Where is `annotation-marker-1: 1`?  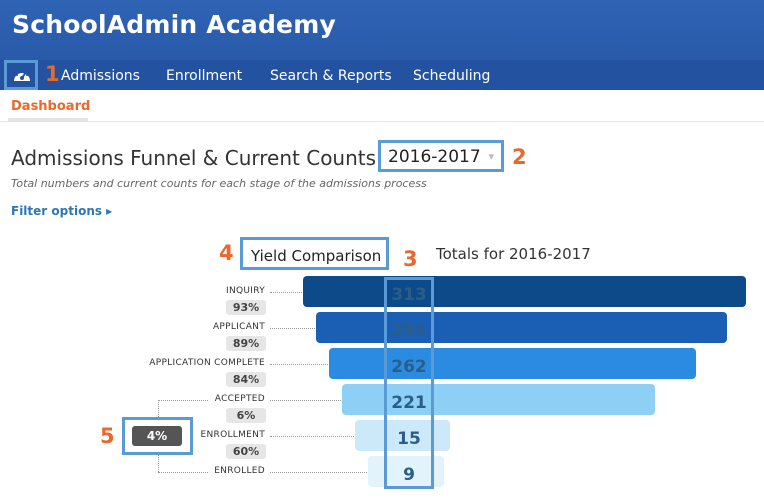 annotation-marker-1: 1 is located at coordinates (52, 74).